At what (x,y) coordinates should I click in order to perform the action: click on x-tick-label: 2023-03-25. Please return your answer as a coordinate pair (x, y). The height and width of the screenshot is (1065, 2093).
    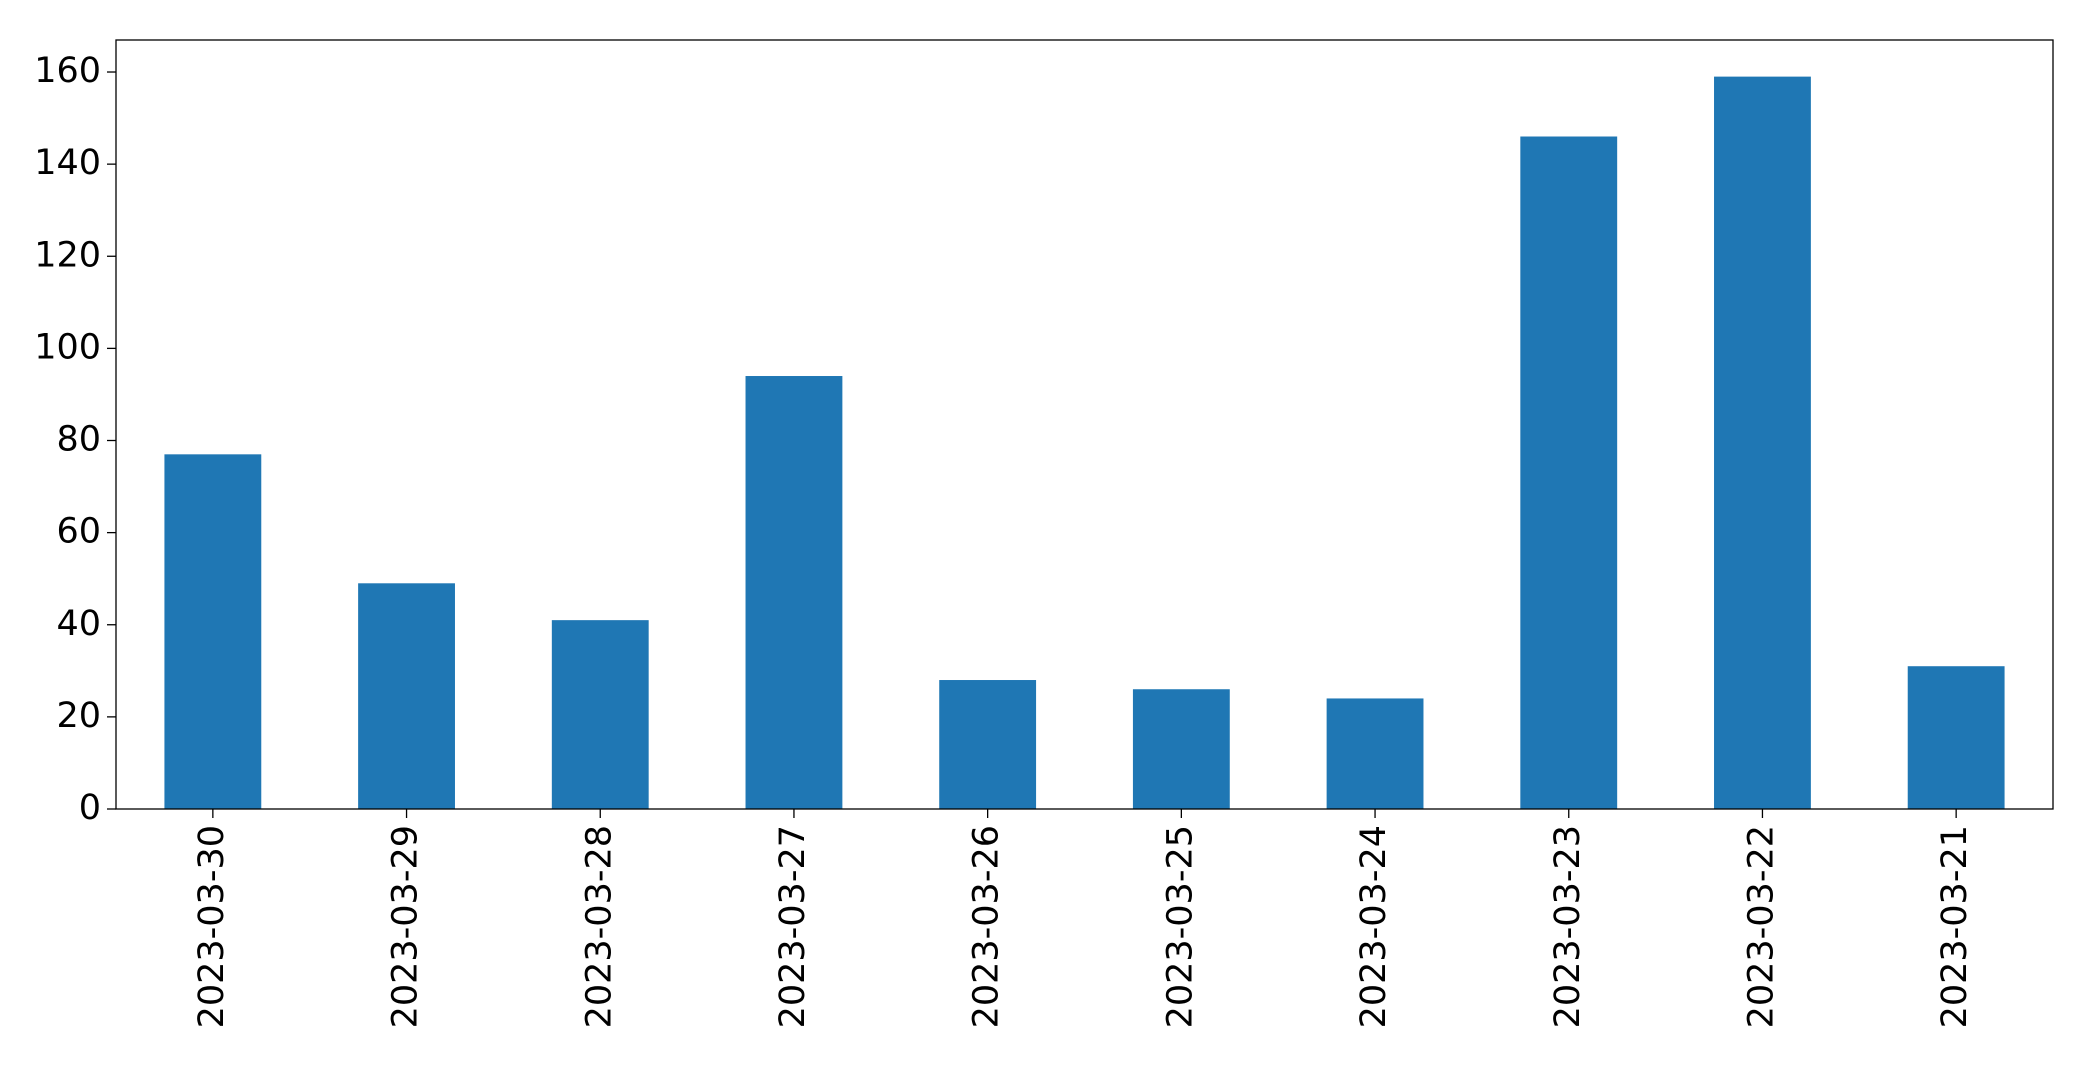
    Looking at the image, I should click on (1180, 926).